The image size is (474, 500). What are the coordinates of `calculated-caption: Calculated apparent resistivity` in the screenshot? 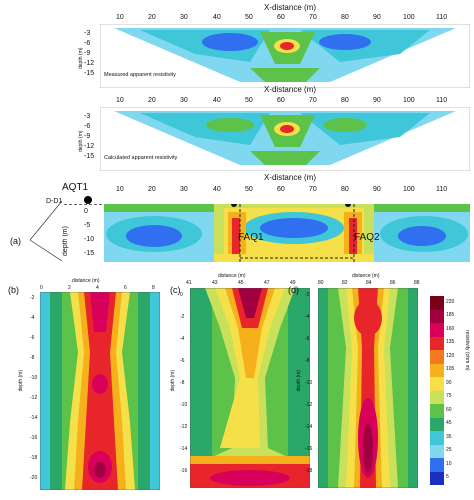 It's located at (141, 158).